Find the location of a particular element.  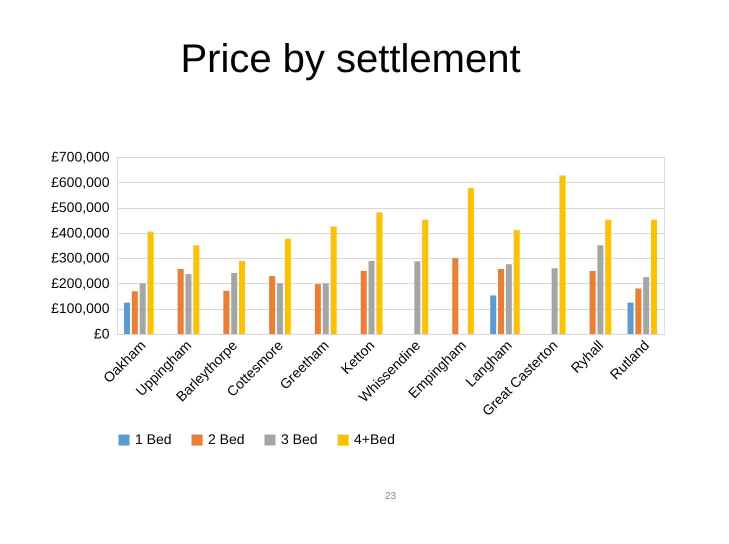

y-tick-label: £400,000 is located at coordinates (80, 232).